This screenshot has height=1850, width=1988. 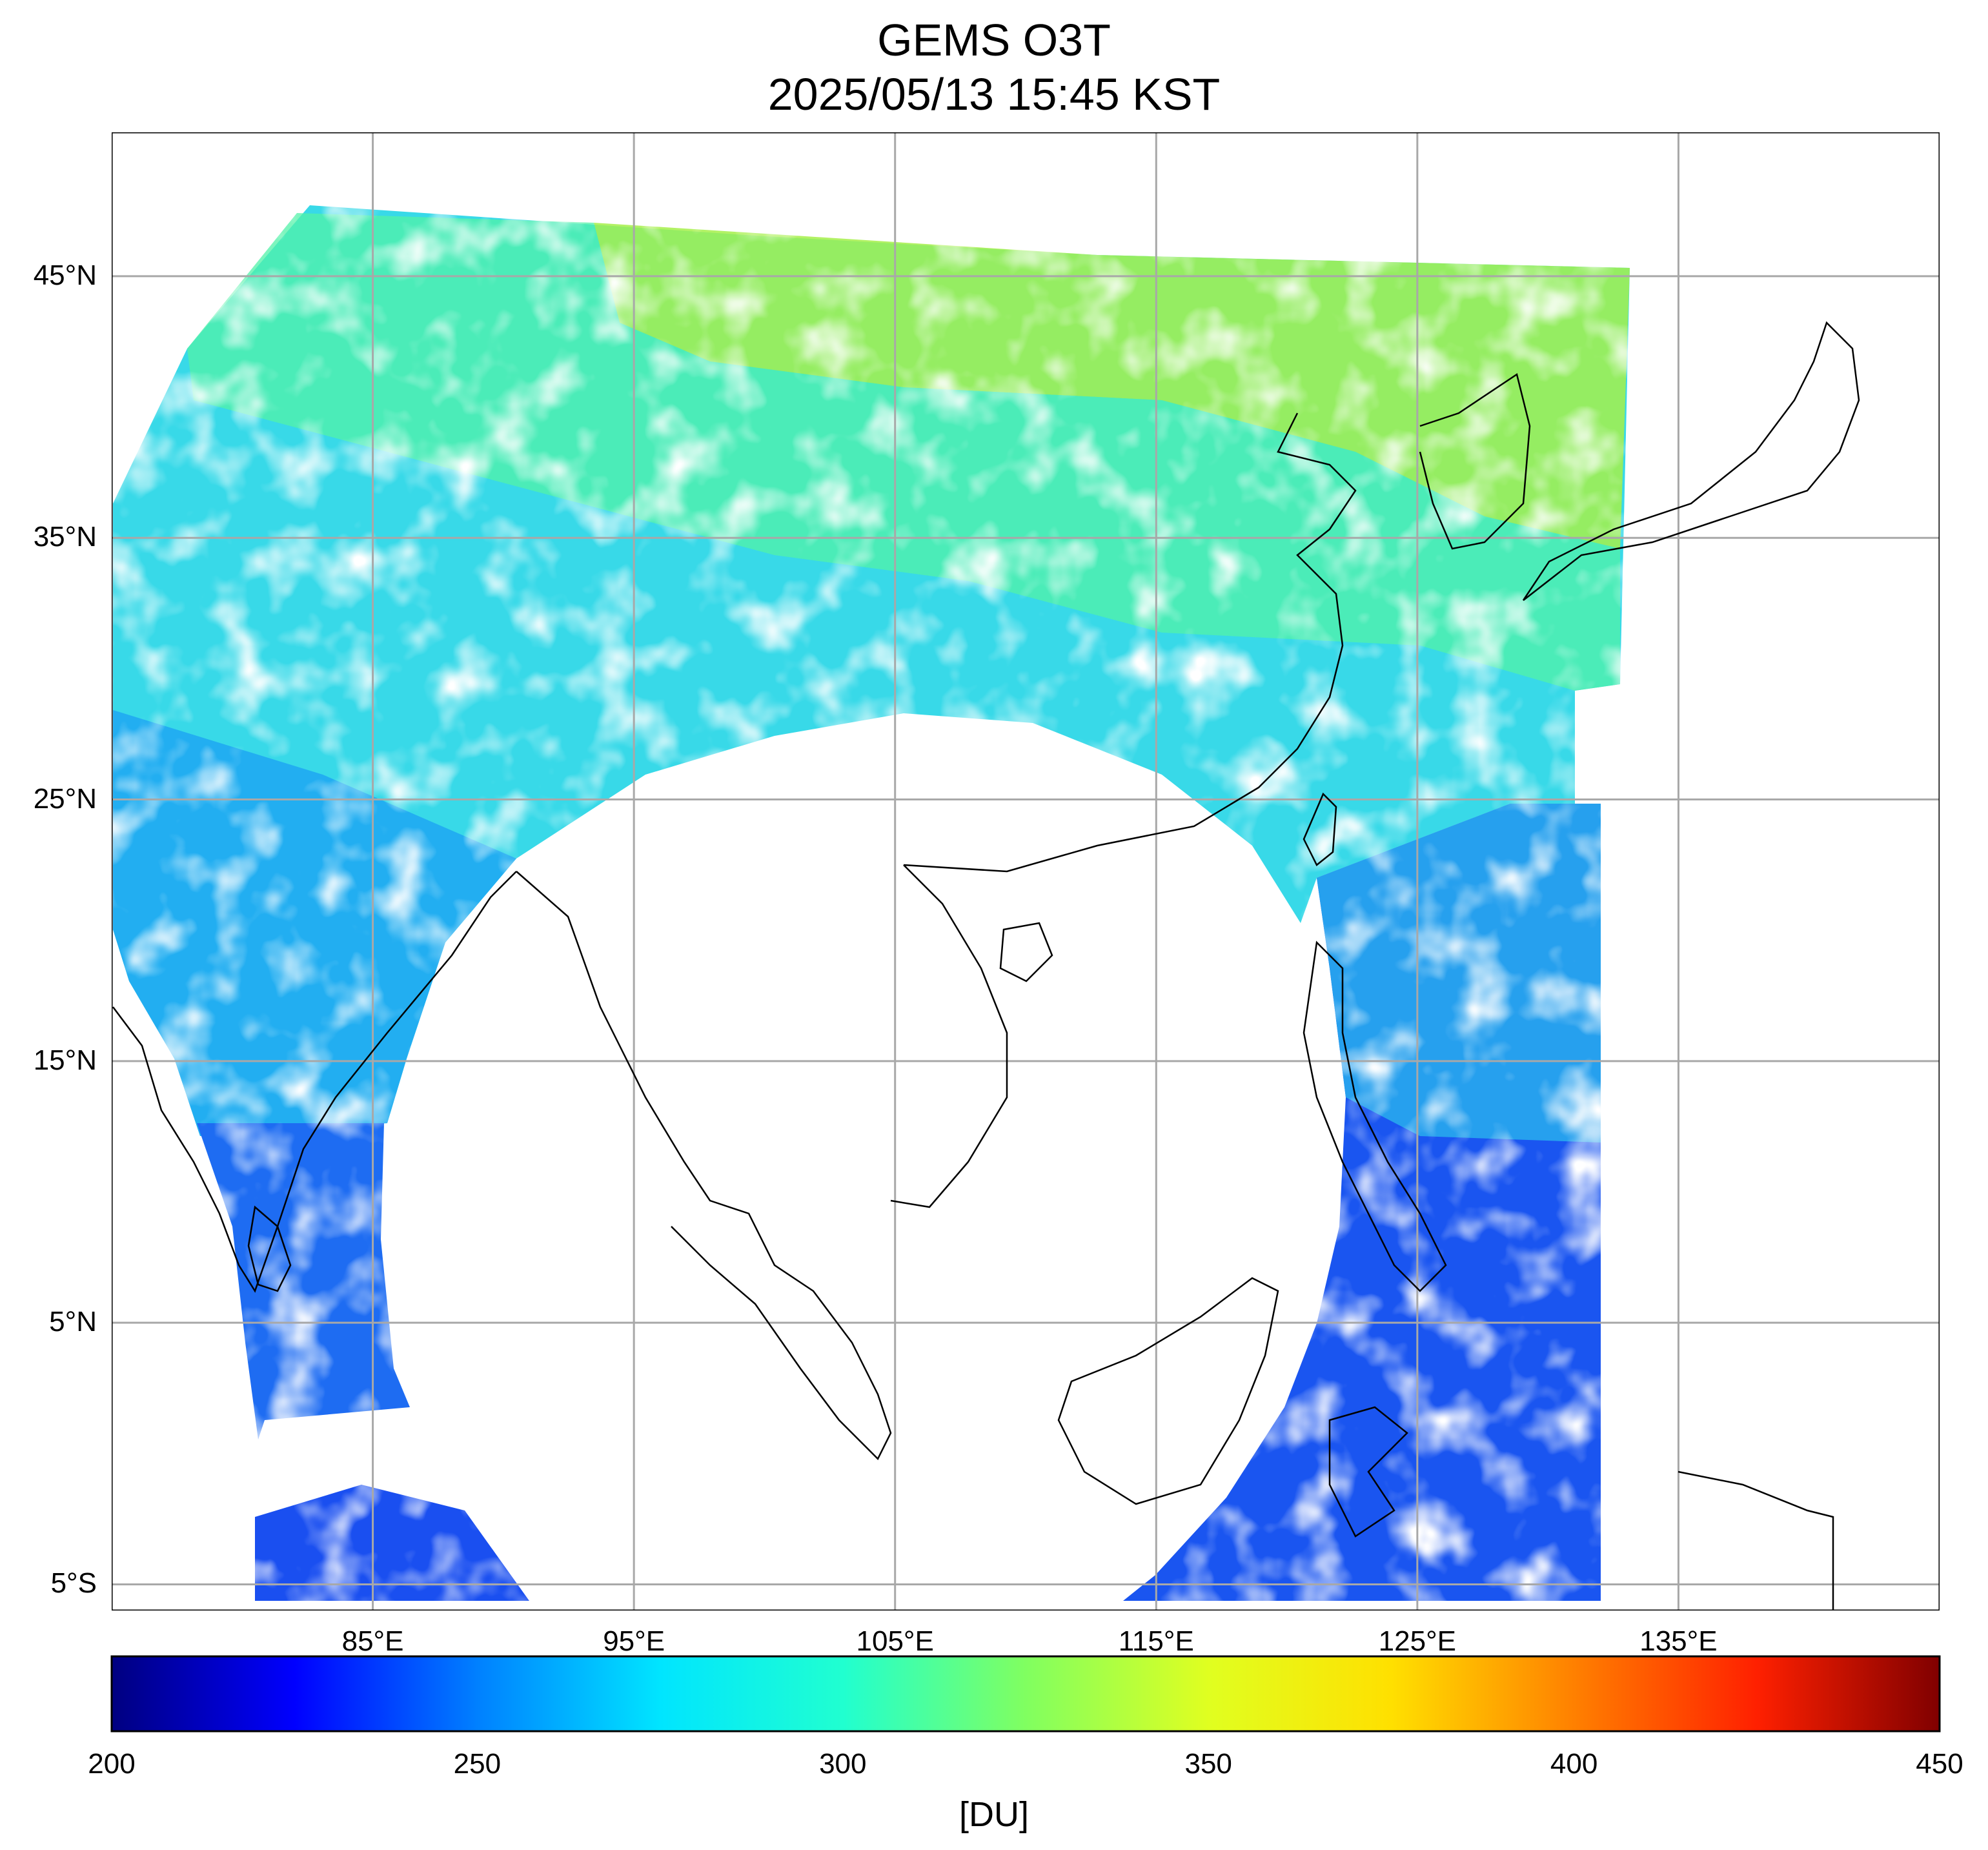 What do you see at coordinates (634, 1641) in the screenshot?
I see `lon-label: 95°E` at bounding box center [634, 1641].